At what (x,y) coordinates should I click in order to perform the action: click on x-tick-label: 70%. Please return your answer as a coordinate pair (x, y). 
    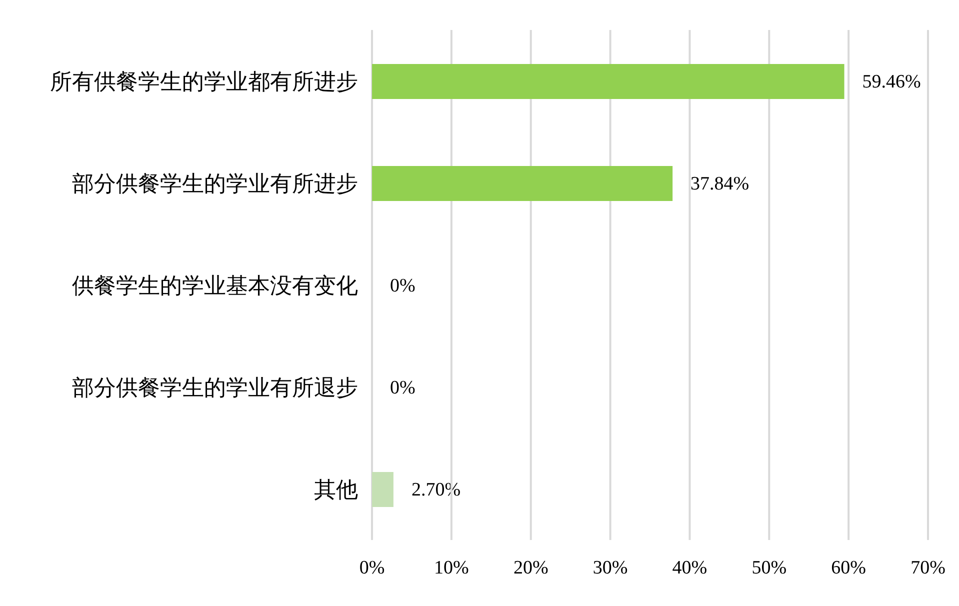
    Looking at the image, I should click on (928, 567).